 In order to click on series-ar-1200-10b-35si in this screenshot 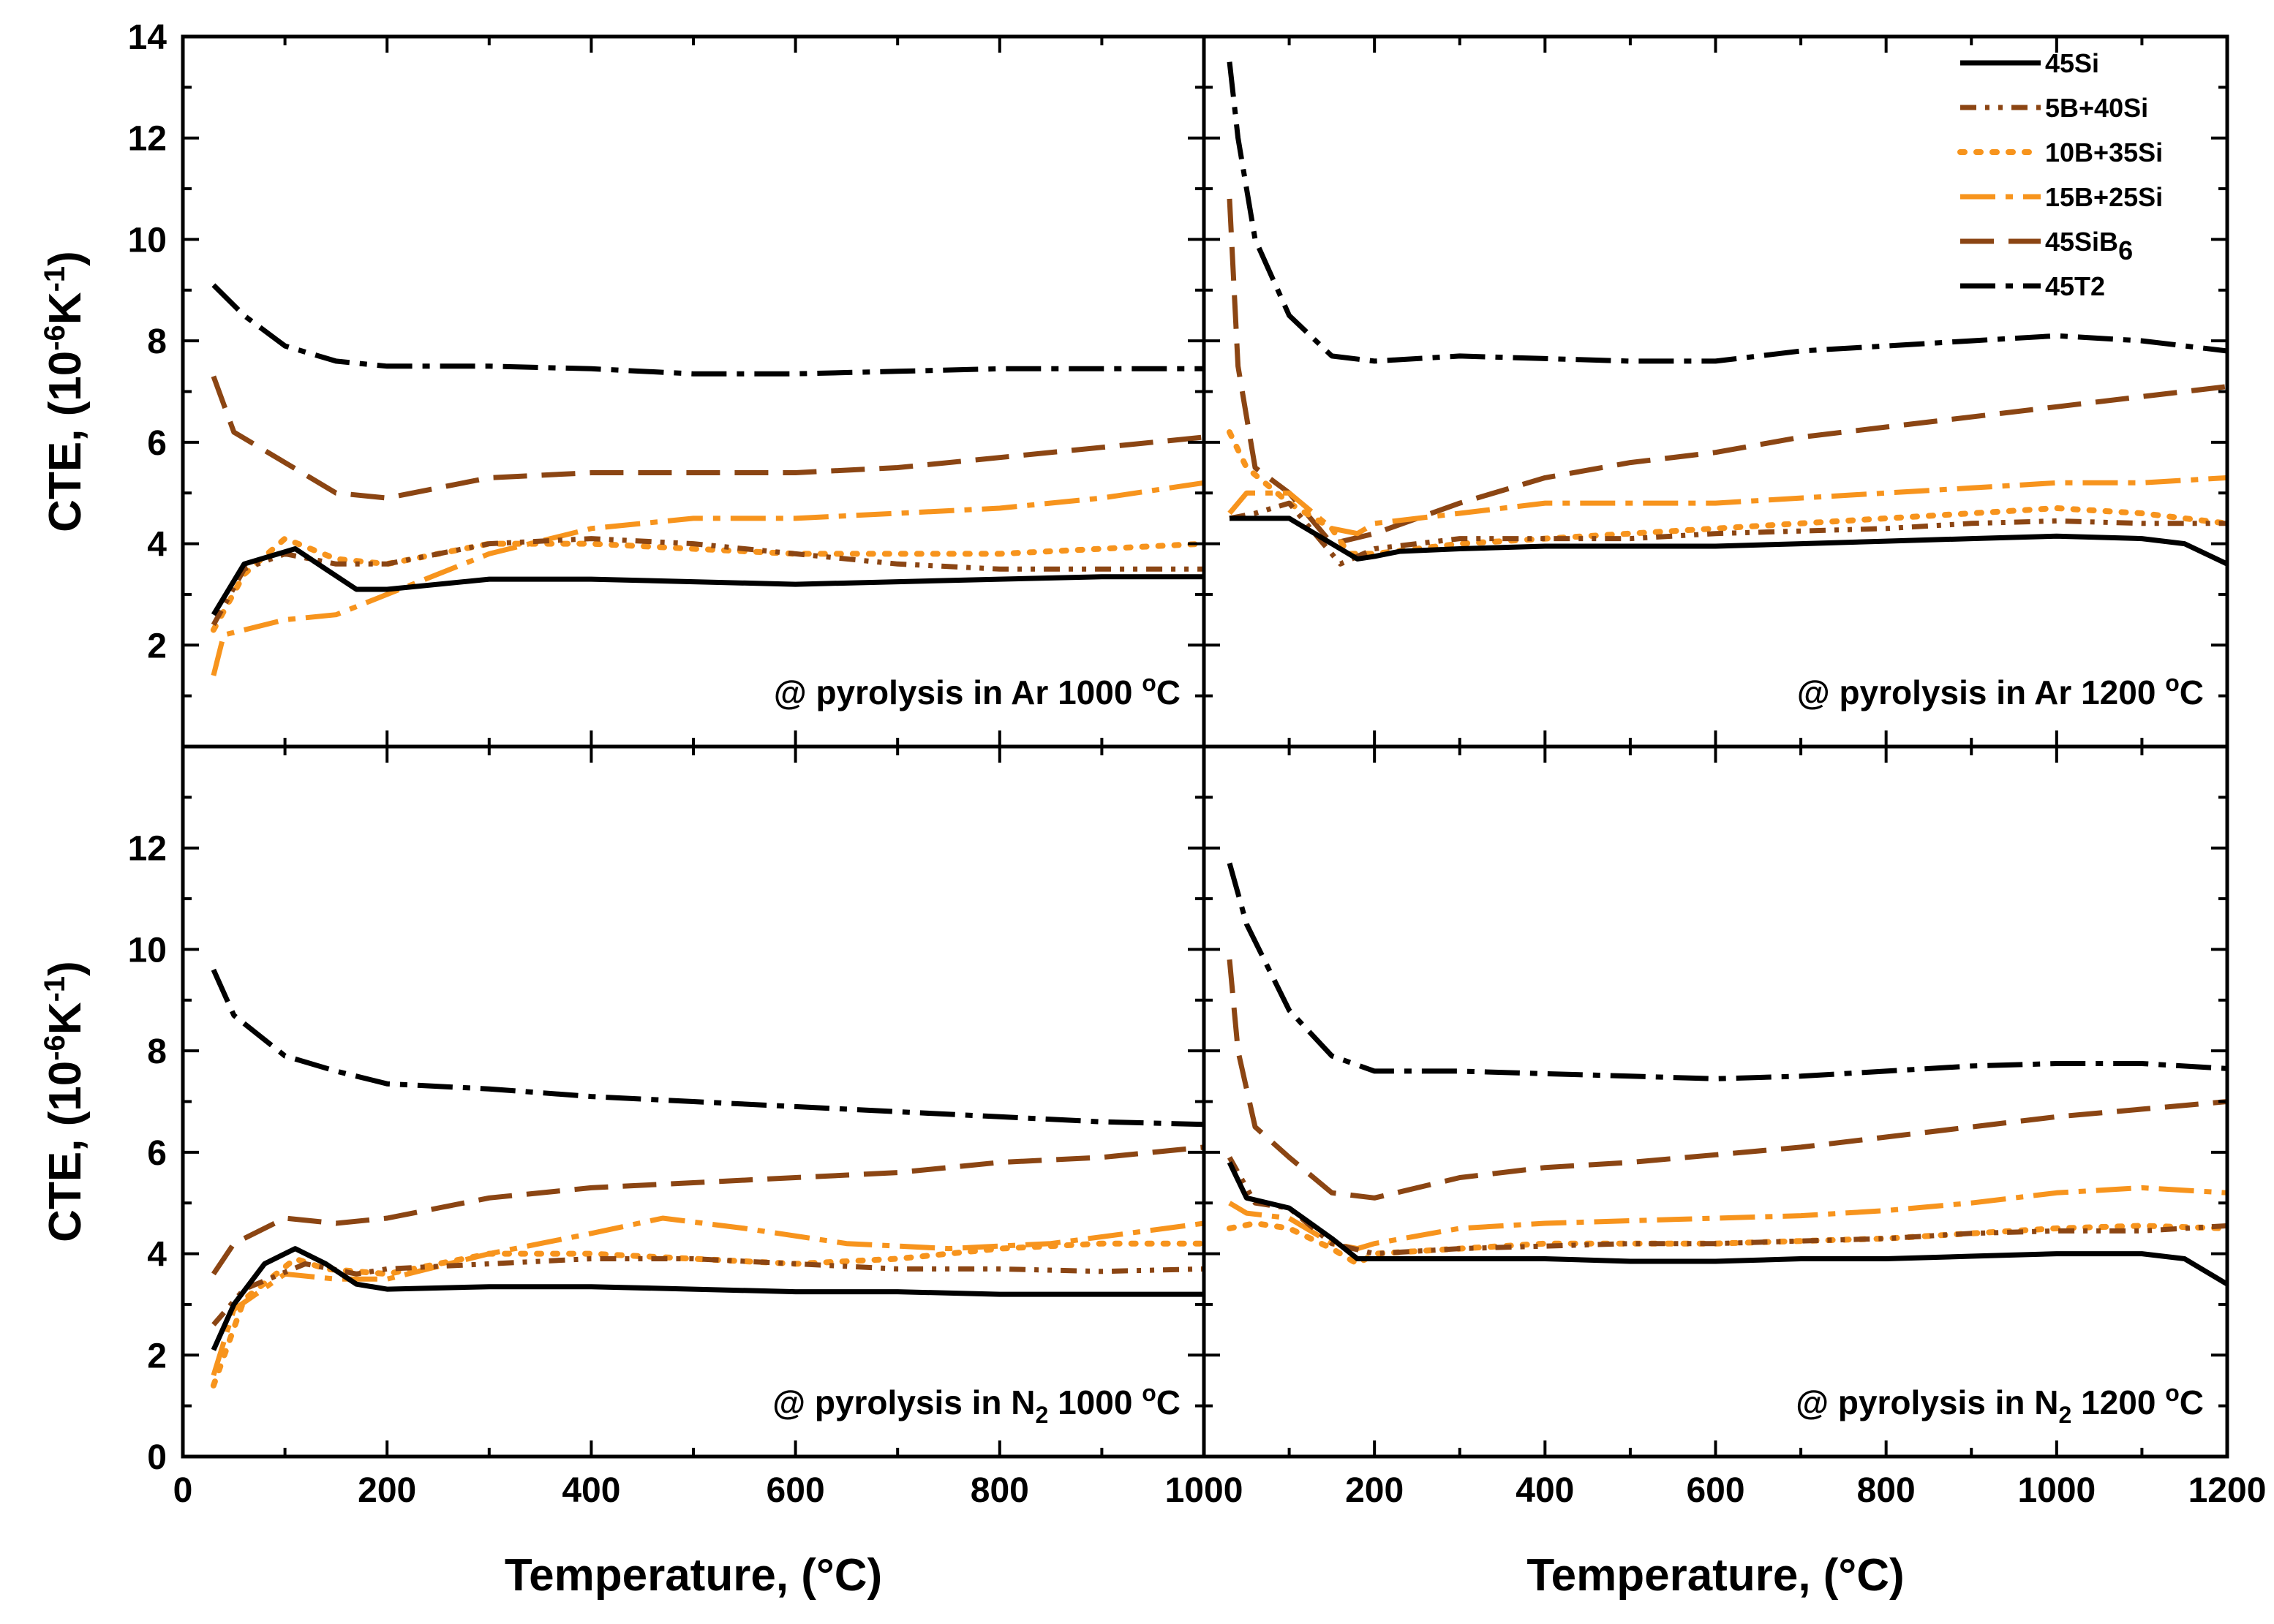, I will do `click(1728, 493)`.